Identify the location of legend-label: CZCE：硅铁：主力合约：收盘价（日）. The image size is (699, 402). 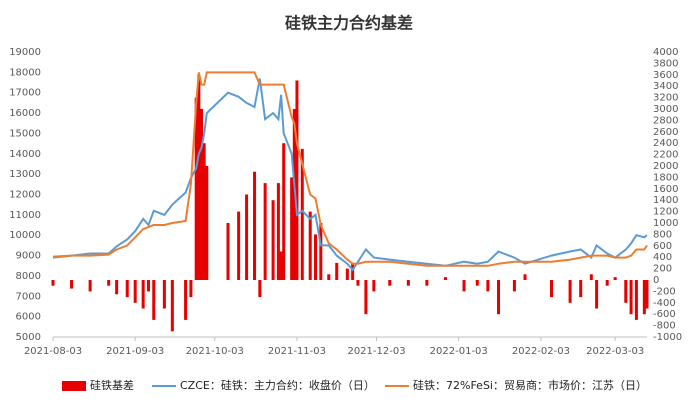
(277, 385).